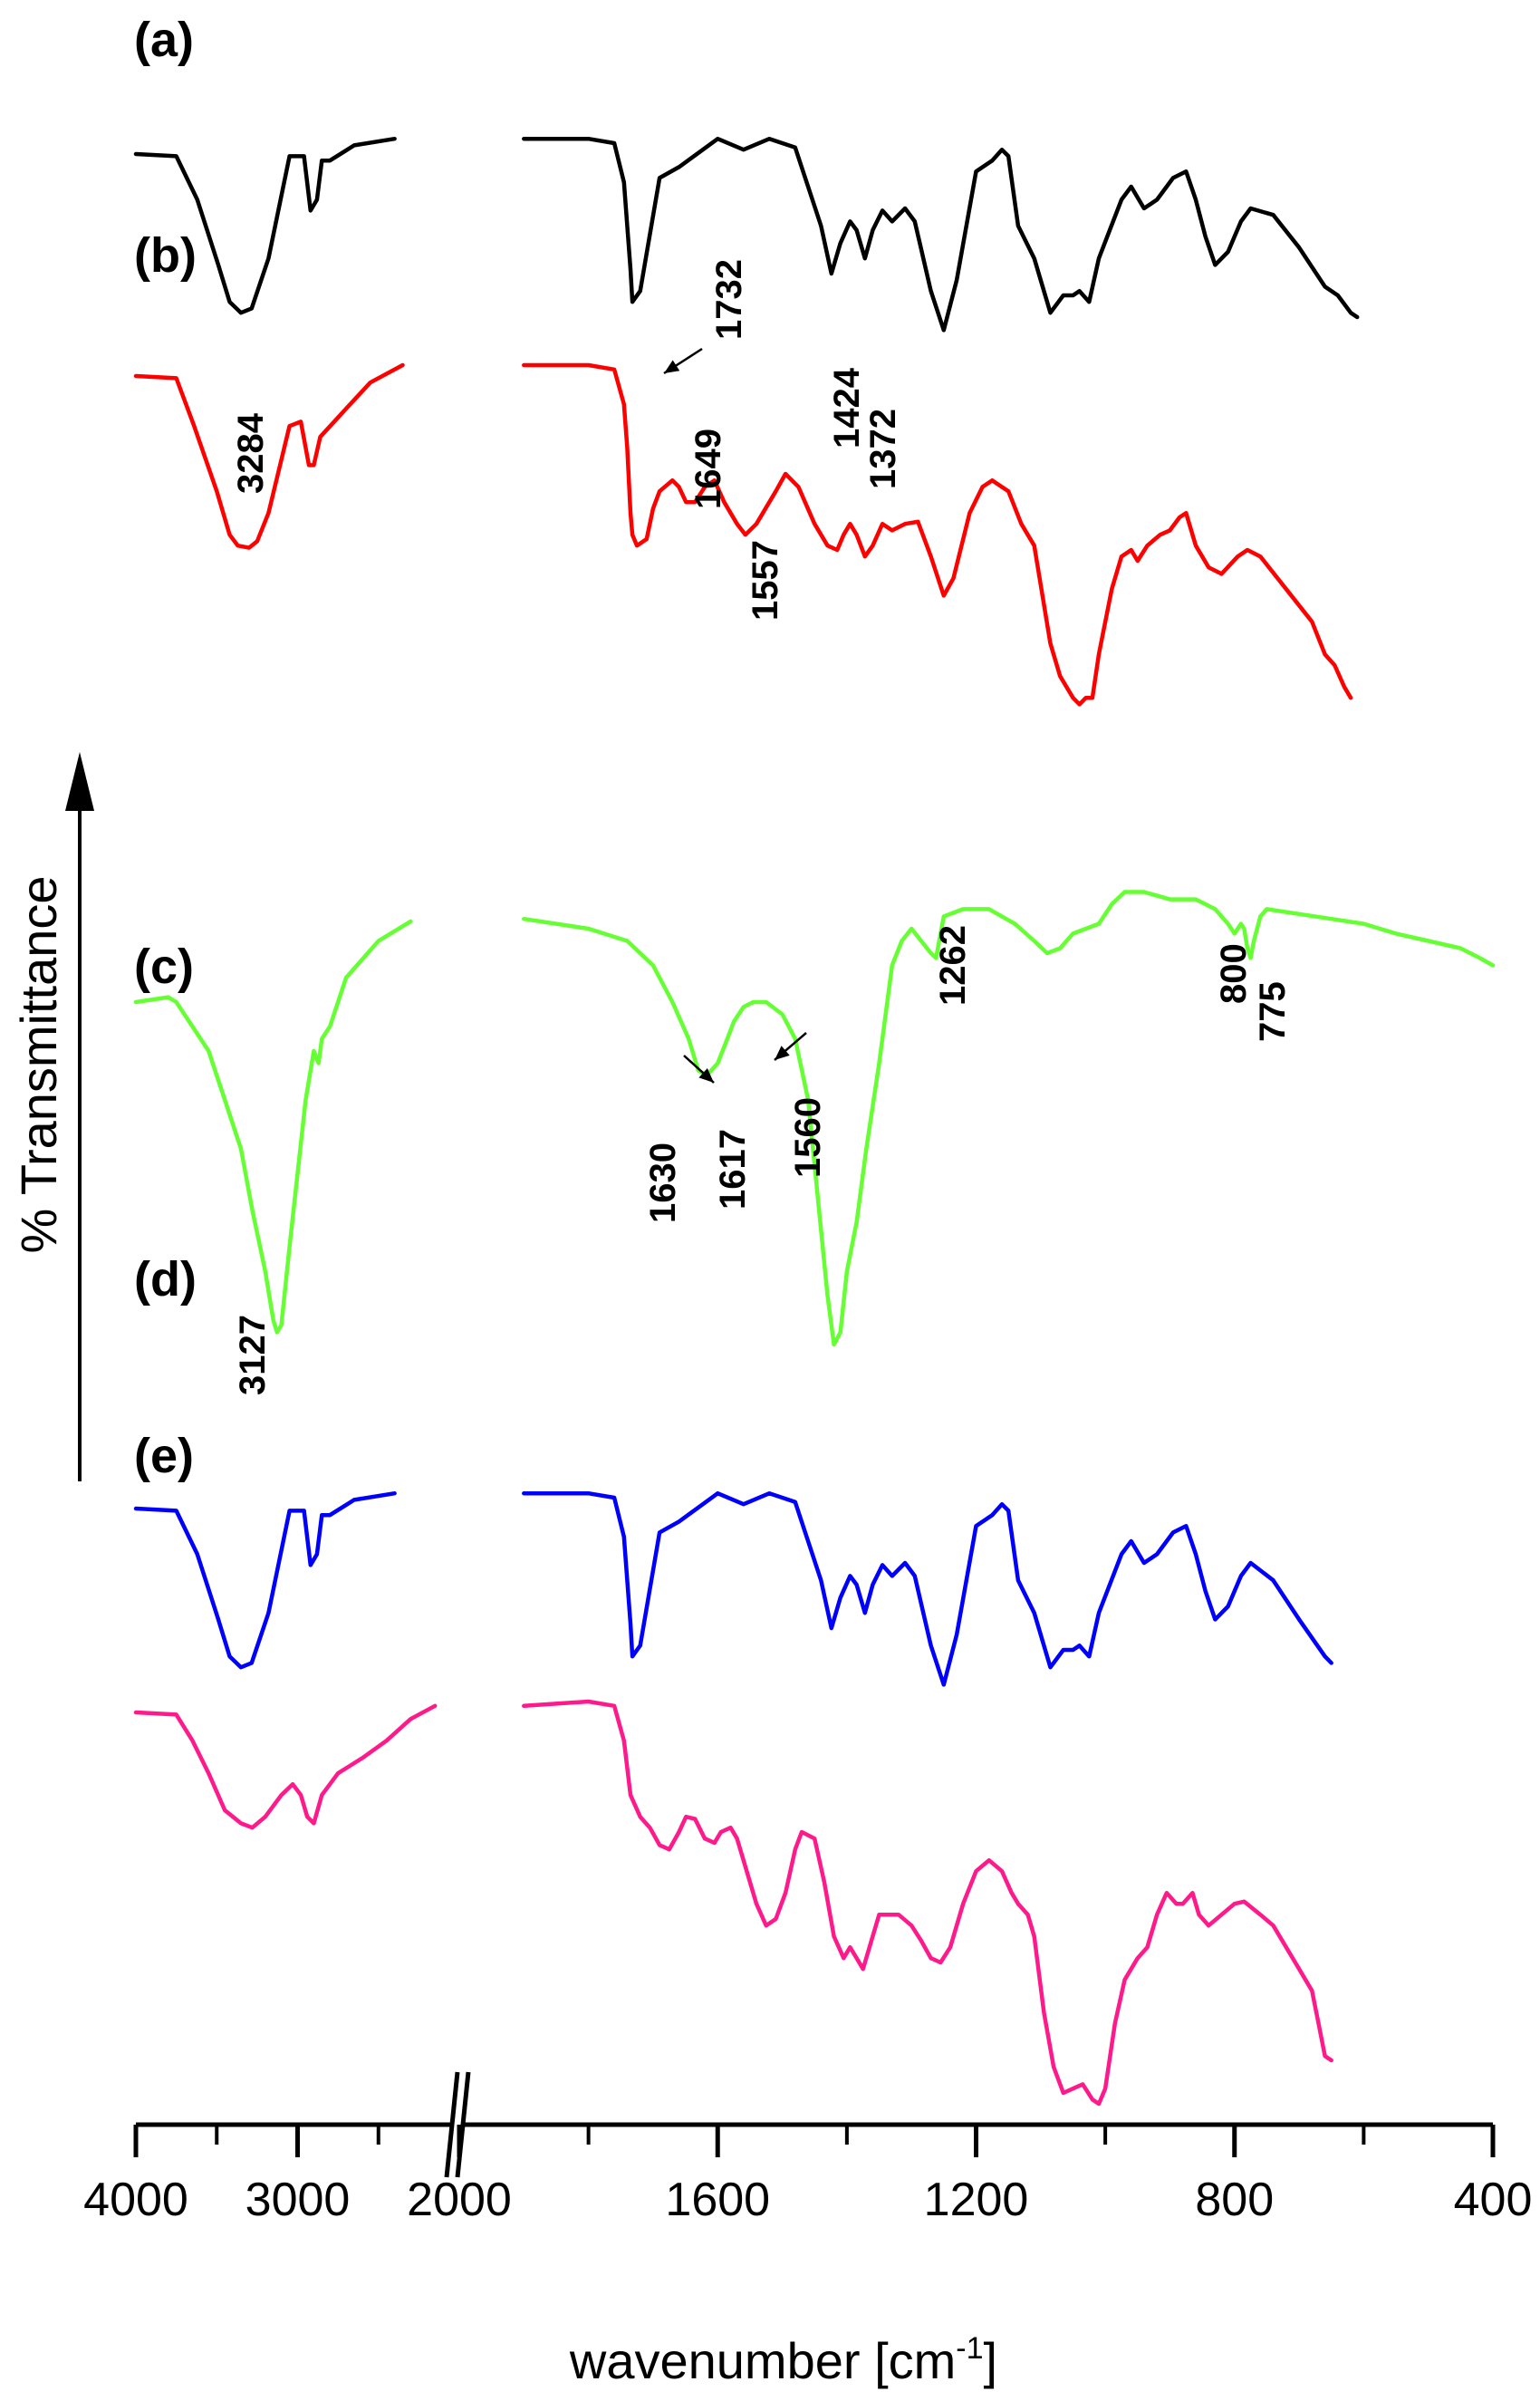  Describe the element at coordinates (976, 2200) in the screenshot. I see `x-tick-label-1200: 1200` at that location.